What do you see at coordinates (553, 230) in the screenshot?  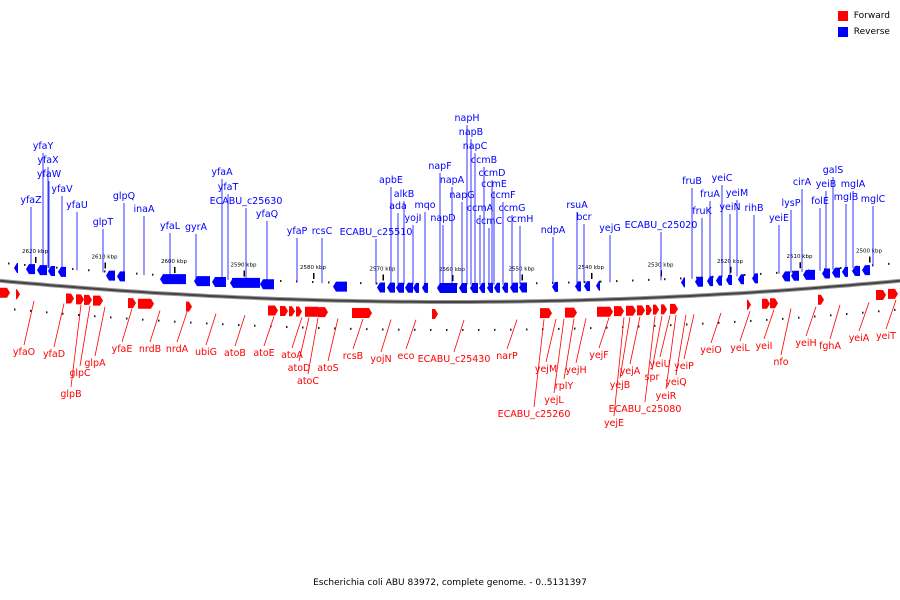 I see `reverse-gene-label: ndpA` at bounding box center [553, 230].